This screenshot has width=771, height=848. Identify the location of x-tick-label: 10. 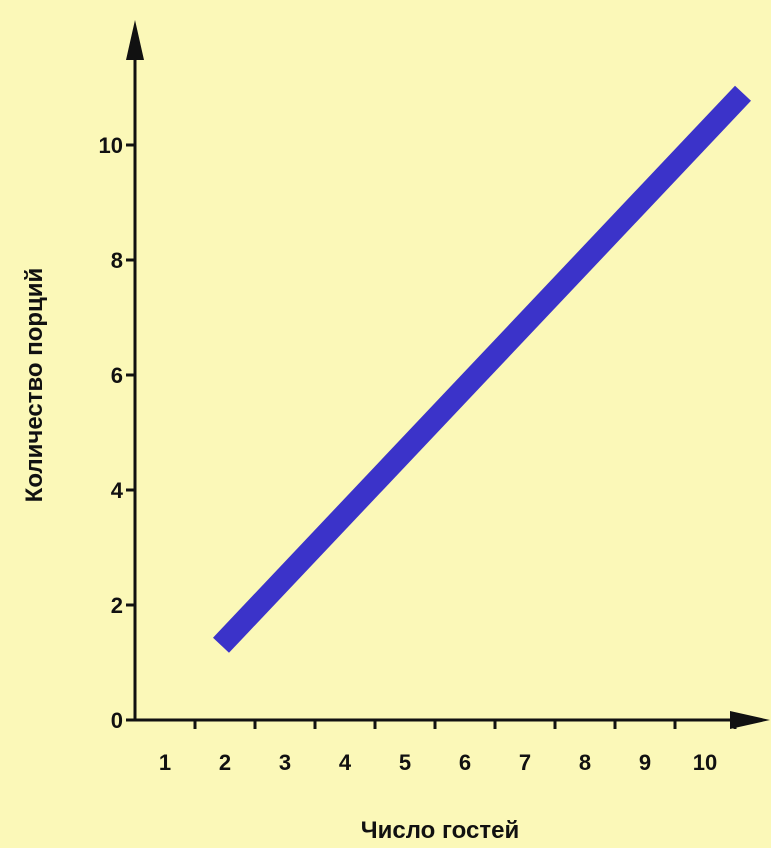
(705, 762).